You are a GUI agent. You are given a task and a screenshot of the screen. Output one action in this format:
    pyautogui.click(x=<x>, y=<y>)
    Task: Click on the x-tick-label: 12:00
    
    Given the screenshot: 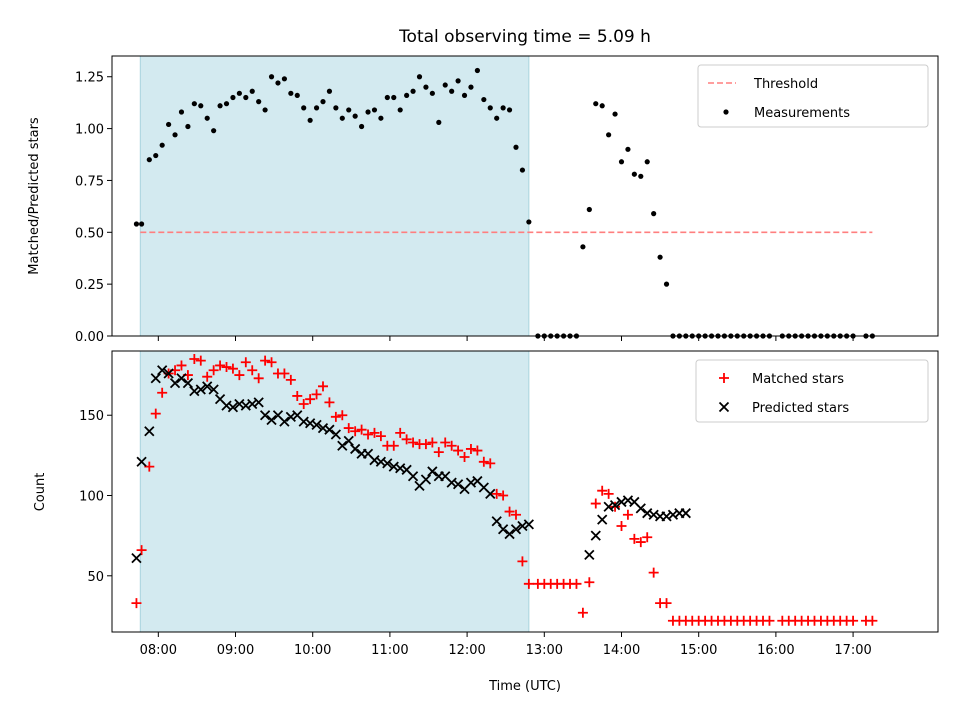 What is the action you would take?
    pyautogui.click(x=466, y=650)
    